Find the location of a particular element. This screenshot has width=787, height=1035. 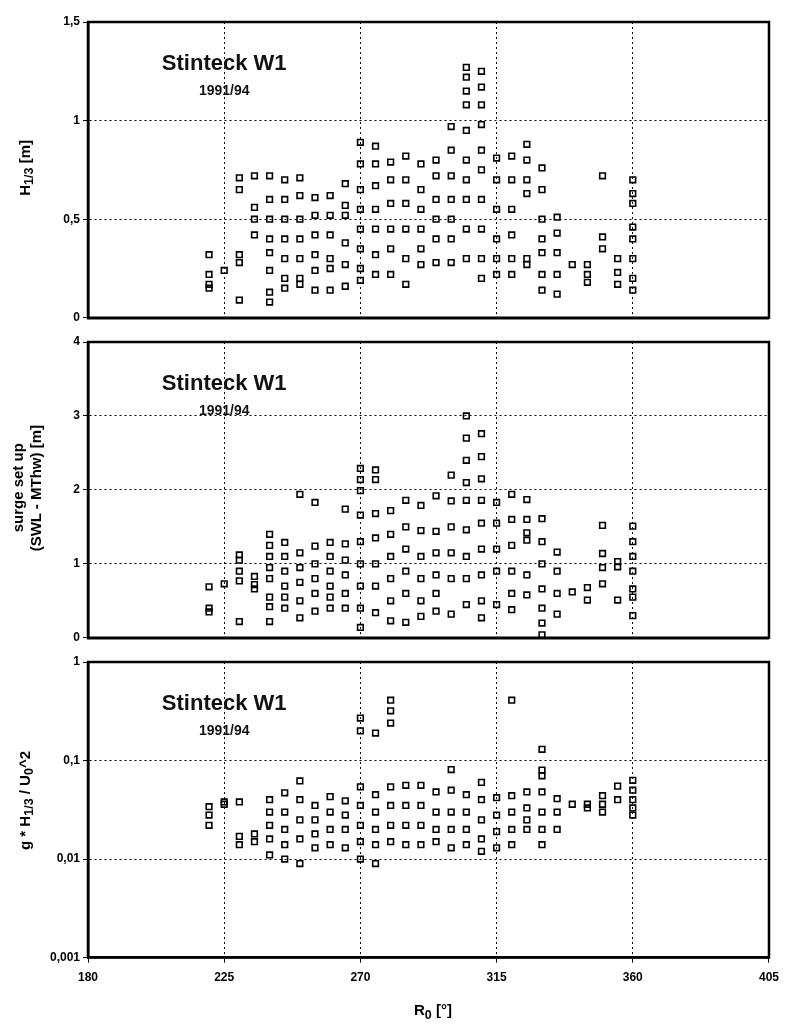

y-tick-label: 3 is located at coordinates (77, 415).